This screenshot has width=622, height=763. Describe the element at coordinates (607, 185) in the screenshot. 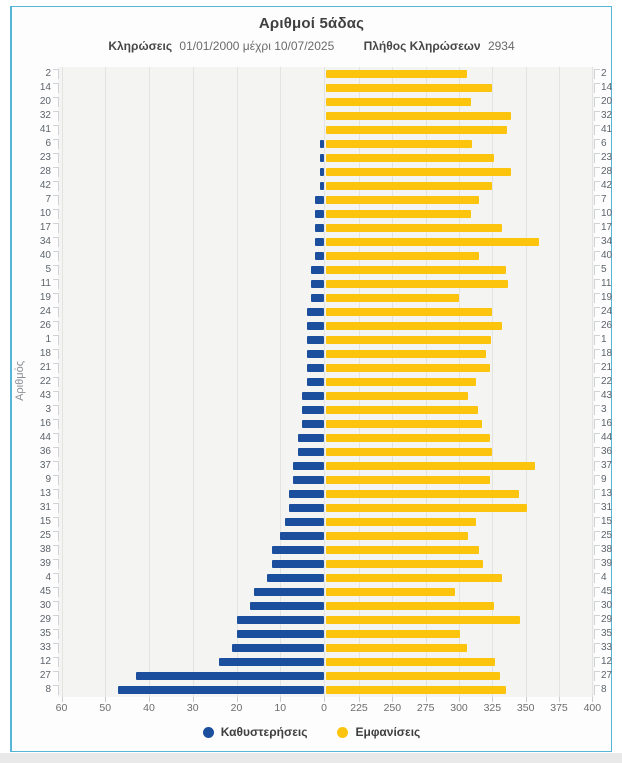

I see `category-label-right: 42` at that location.